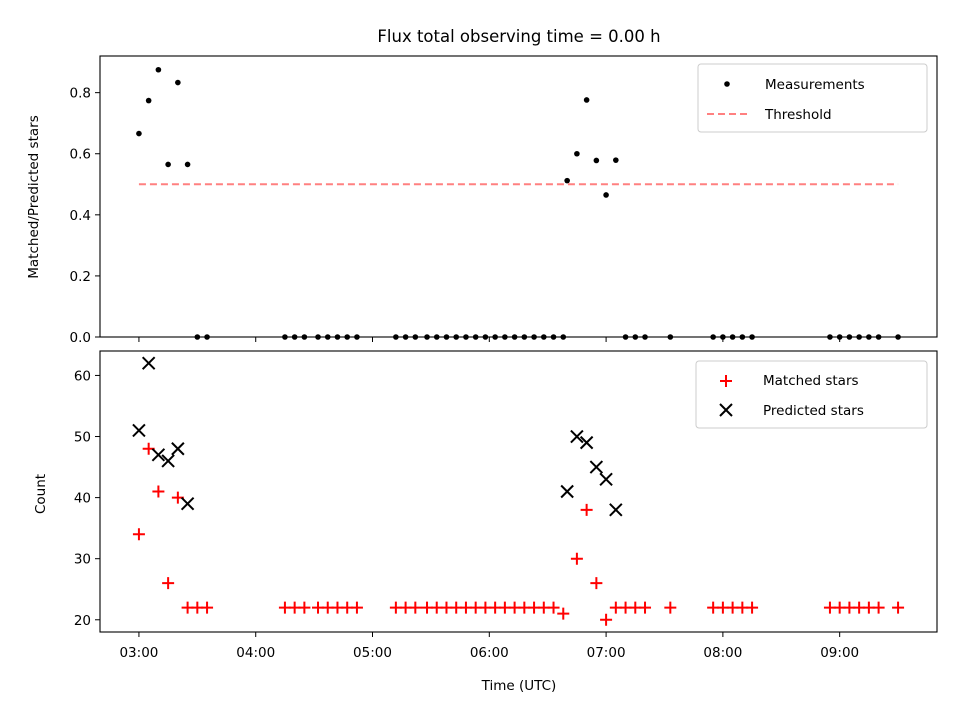 The width and height of the screenshot is (960, 720). What do you see at coordinates (489, 653) in the screenshot?
I see `x-tick-label: 06:00` at bounding box center [489, 653].